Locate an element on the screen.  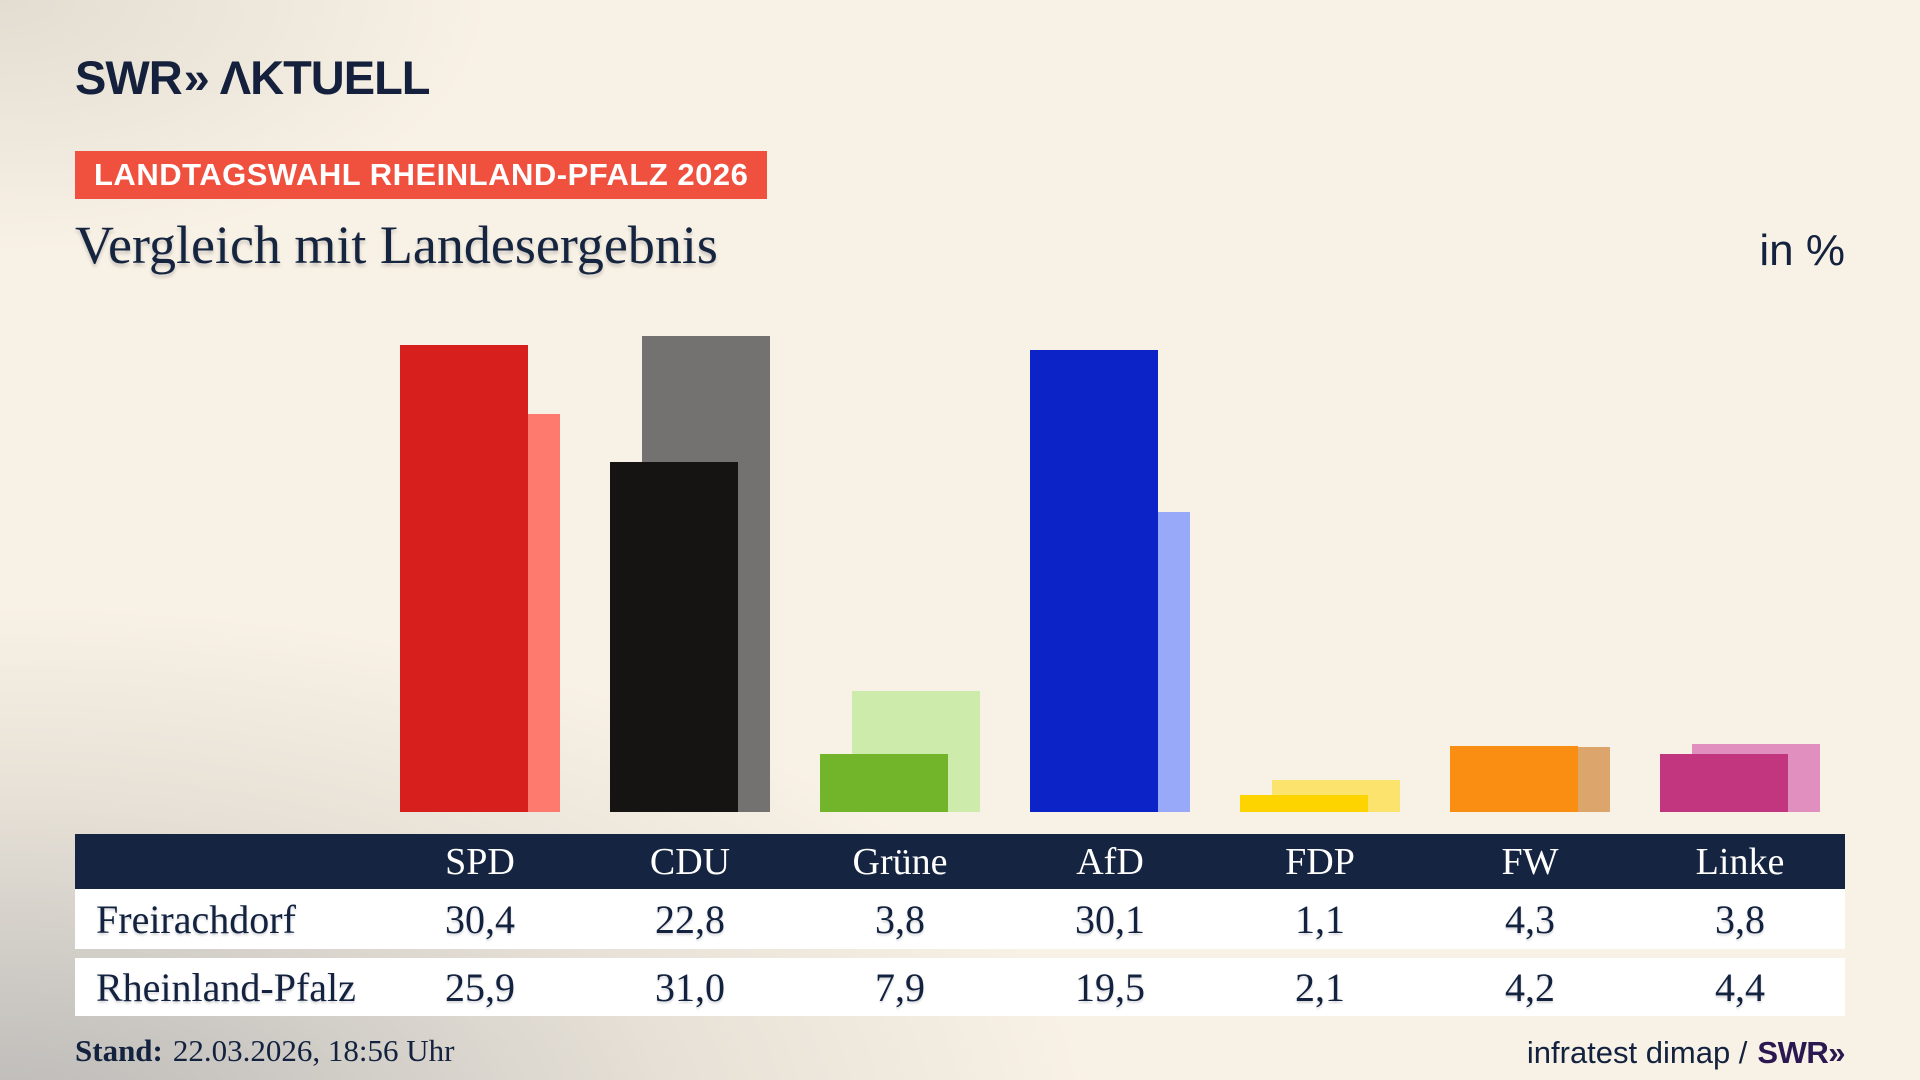
column-header-fdp: FDP is located at coordinates (1320, 861).